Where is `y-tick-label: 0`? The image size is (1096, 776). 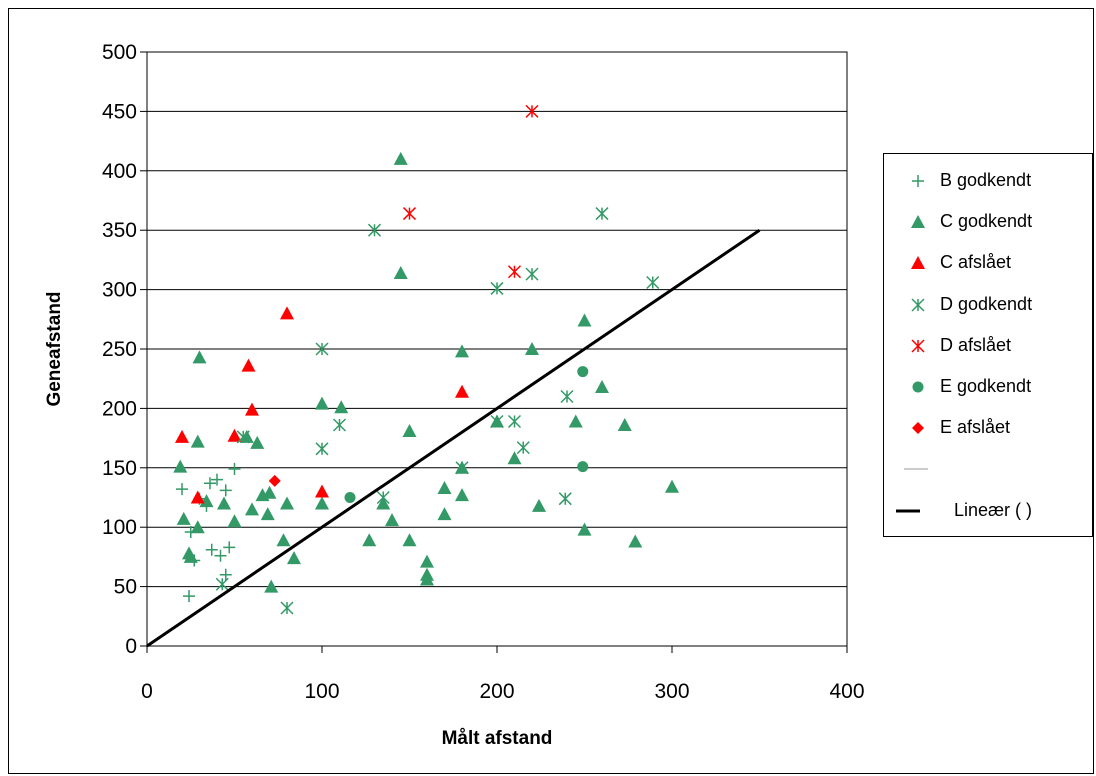 y-tick-label: 0 is located at coordinates (131, 646).